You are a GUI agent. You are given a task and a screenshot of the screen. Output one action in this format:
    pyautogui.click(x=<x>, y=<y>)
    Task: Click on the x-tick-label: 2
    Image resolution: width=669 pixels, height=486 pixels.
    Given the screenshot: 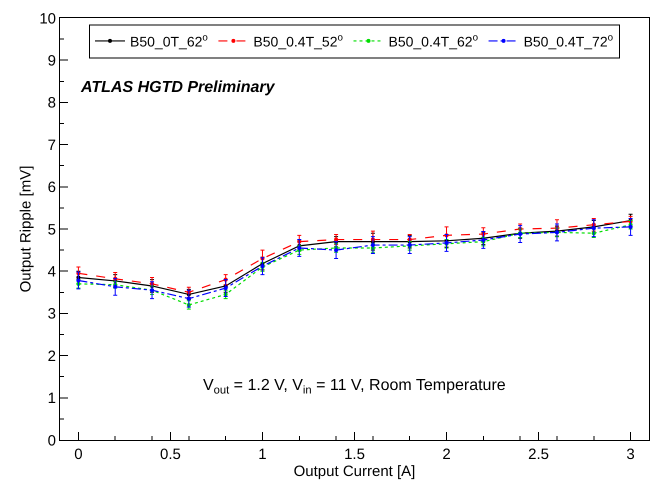 What is the action you would take?
    pyautogui.click(x=446, y=454)
    